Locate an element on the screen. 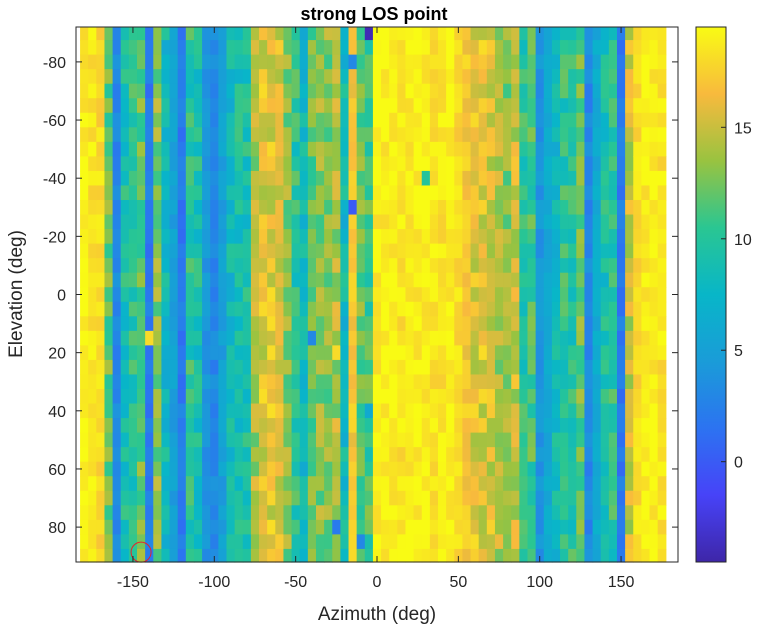 This screenshot has height=630, width=758. y-tick-label: 20 is located at coordinates (57, 354).